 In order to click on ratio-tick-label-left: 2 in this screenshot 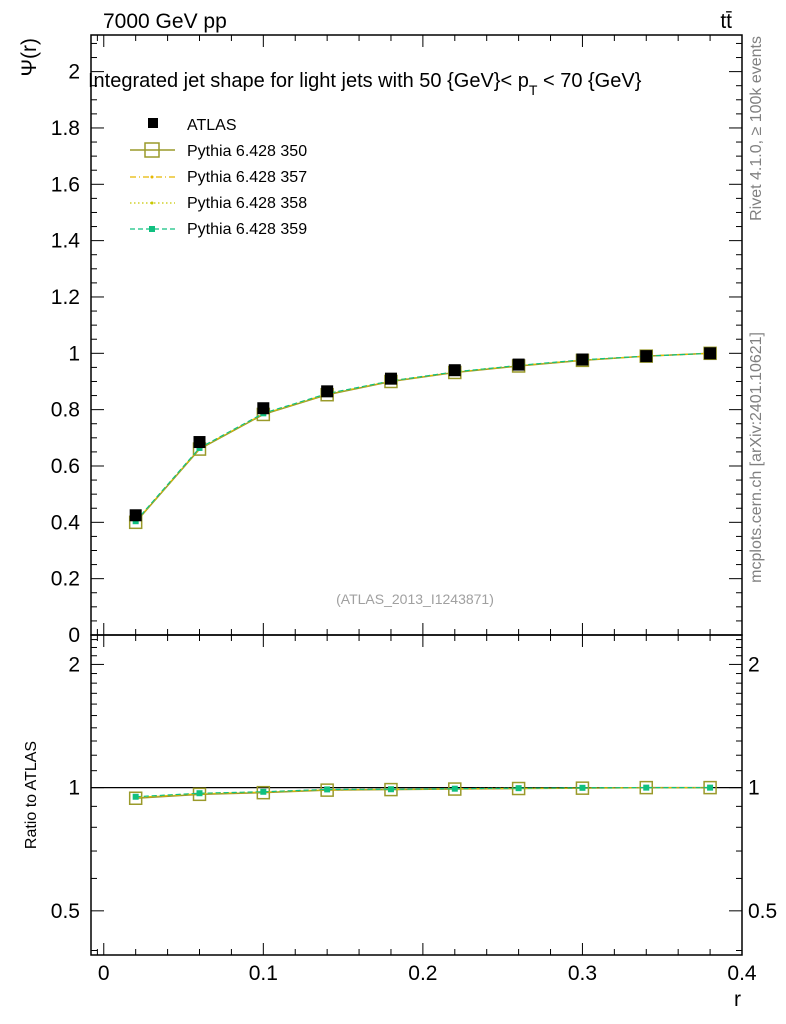, I will do `click(74, 664)`.